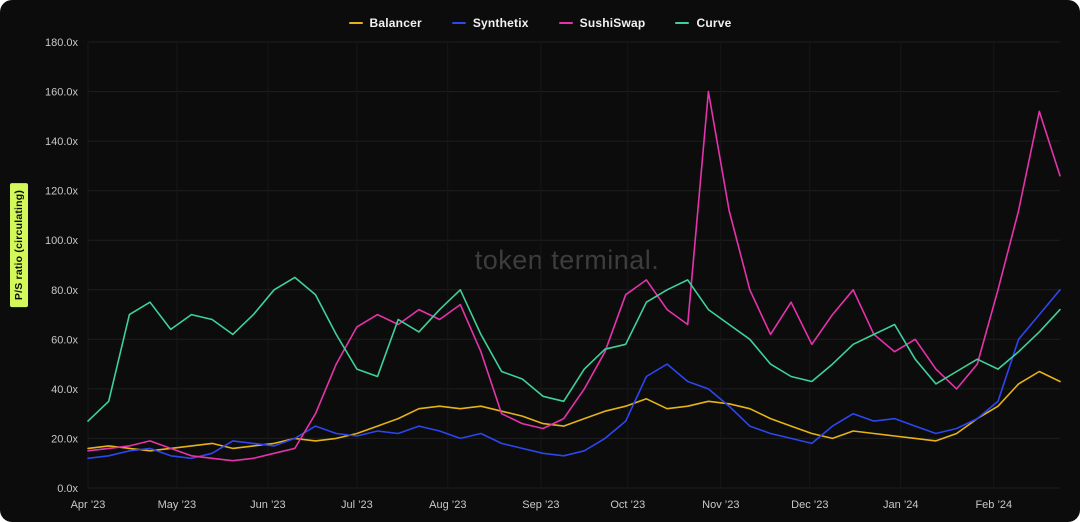 The height and width of the screenshot is (522, 1080). I want to click on x-tick-label: Jan ’24, so click(900, 505).